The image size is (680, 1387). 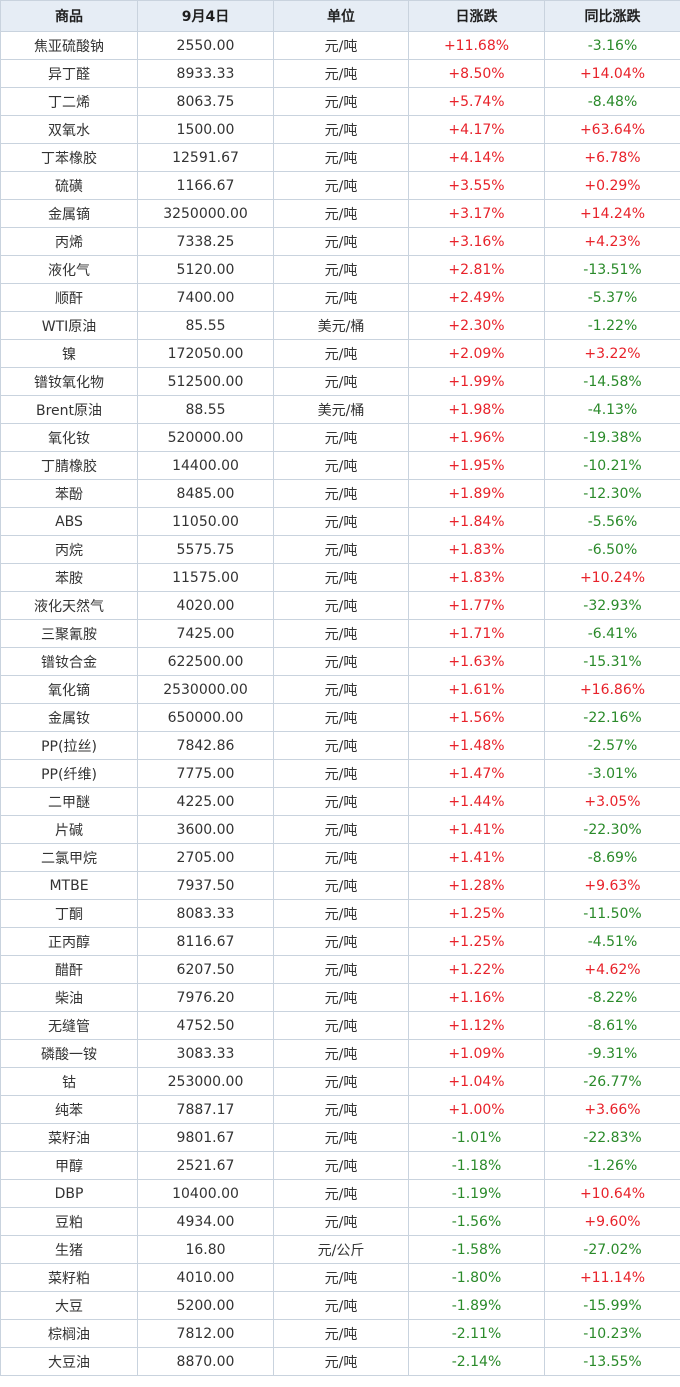 What do you see at coordinates (612, 1277) in the screenshot?
I see `cell-yoy-change: +11.14%` at bounding box center [612, 1277].